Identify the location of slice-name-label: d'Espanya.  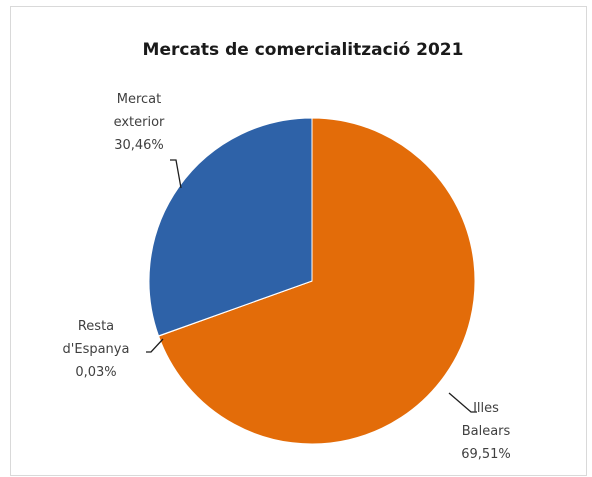
(96, 349).